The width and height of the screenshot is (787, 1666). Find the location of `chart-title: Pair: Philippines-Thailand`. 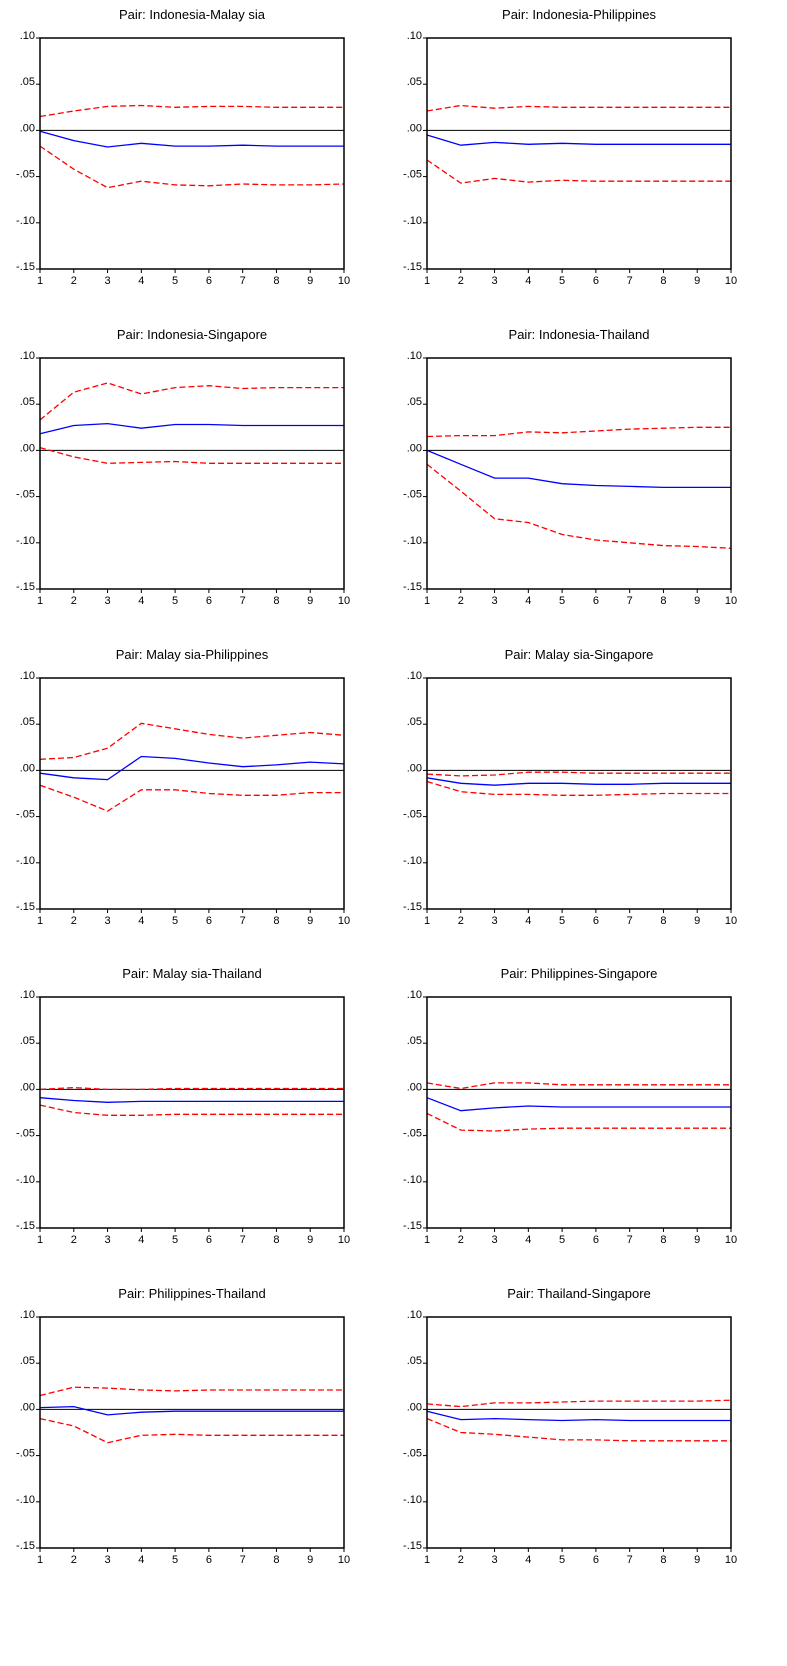

chart-title: Pair: Philippines-Thailand is located at coordinates (191, 1293).